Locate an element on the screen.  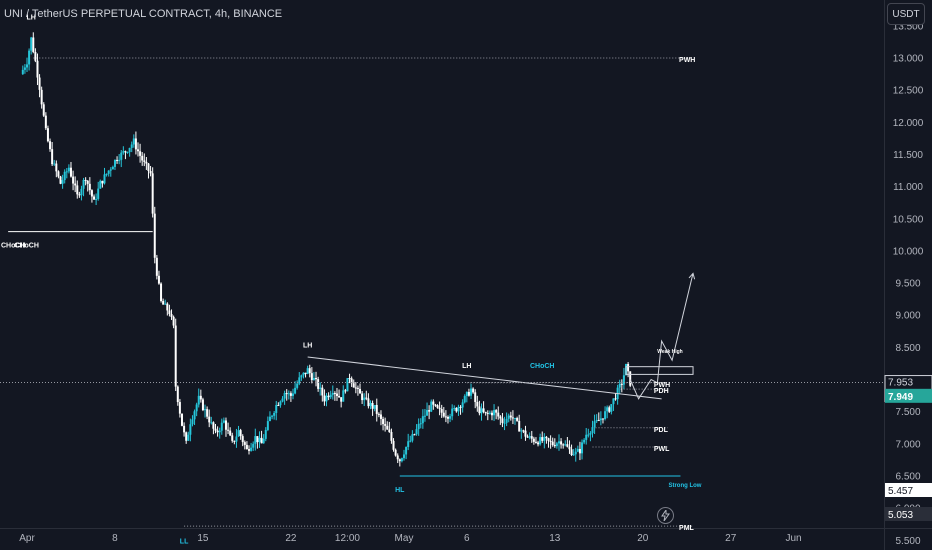
lightning-bolt-icon is located at coordinates (665, 515).